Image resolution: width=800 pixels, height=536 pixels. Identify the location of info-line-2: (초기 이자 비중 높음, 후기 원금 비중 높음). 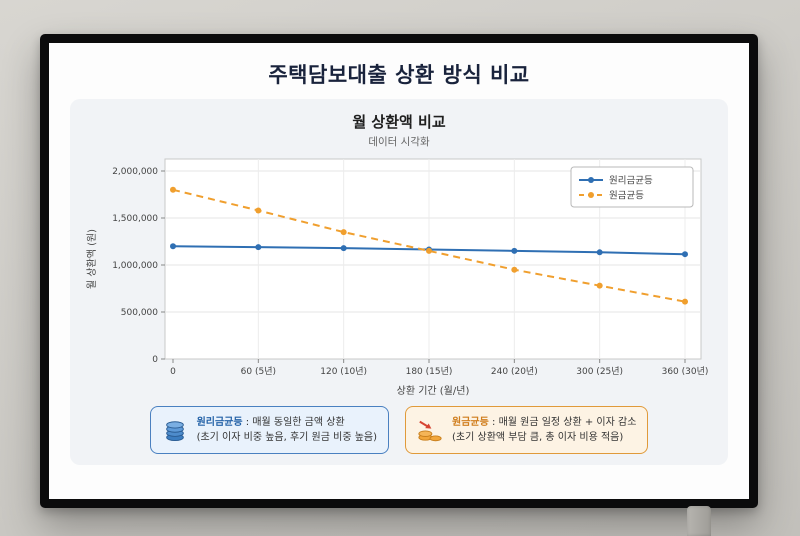
(287, 437).